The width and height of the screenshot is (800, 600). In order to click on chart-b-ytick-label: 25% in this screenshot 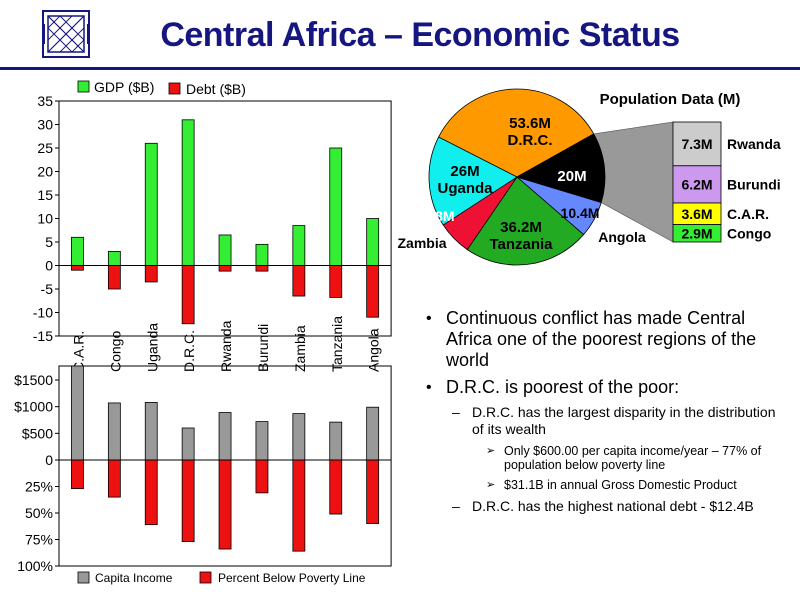, I will do `click(39, 487)`.